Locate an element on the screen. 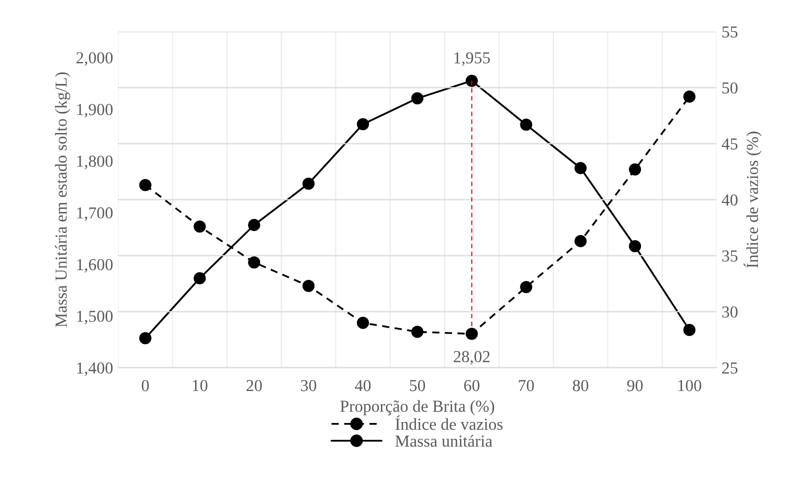  x-tick-label: 0 is located at coordinates (145, 386).